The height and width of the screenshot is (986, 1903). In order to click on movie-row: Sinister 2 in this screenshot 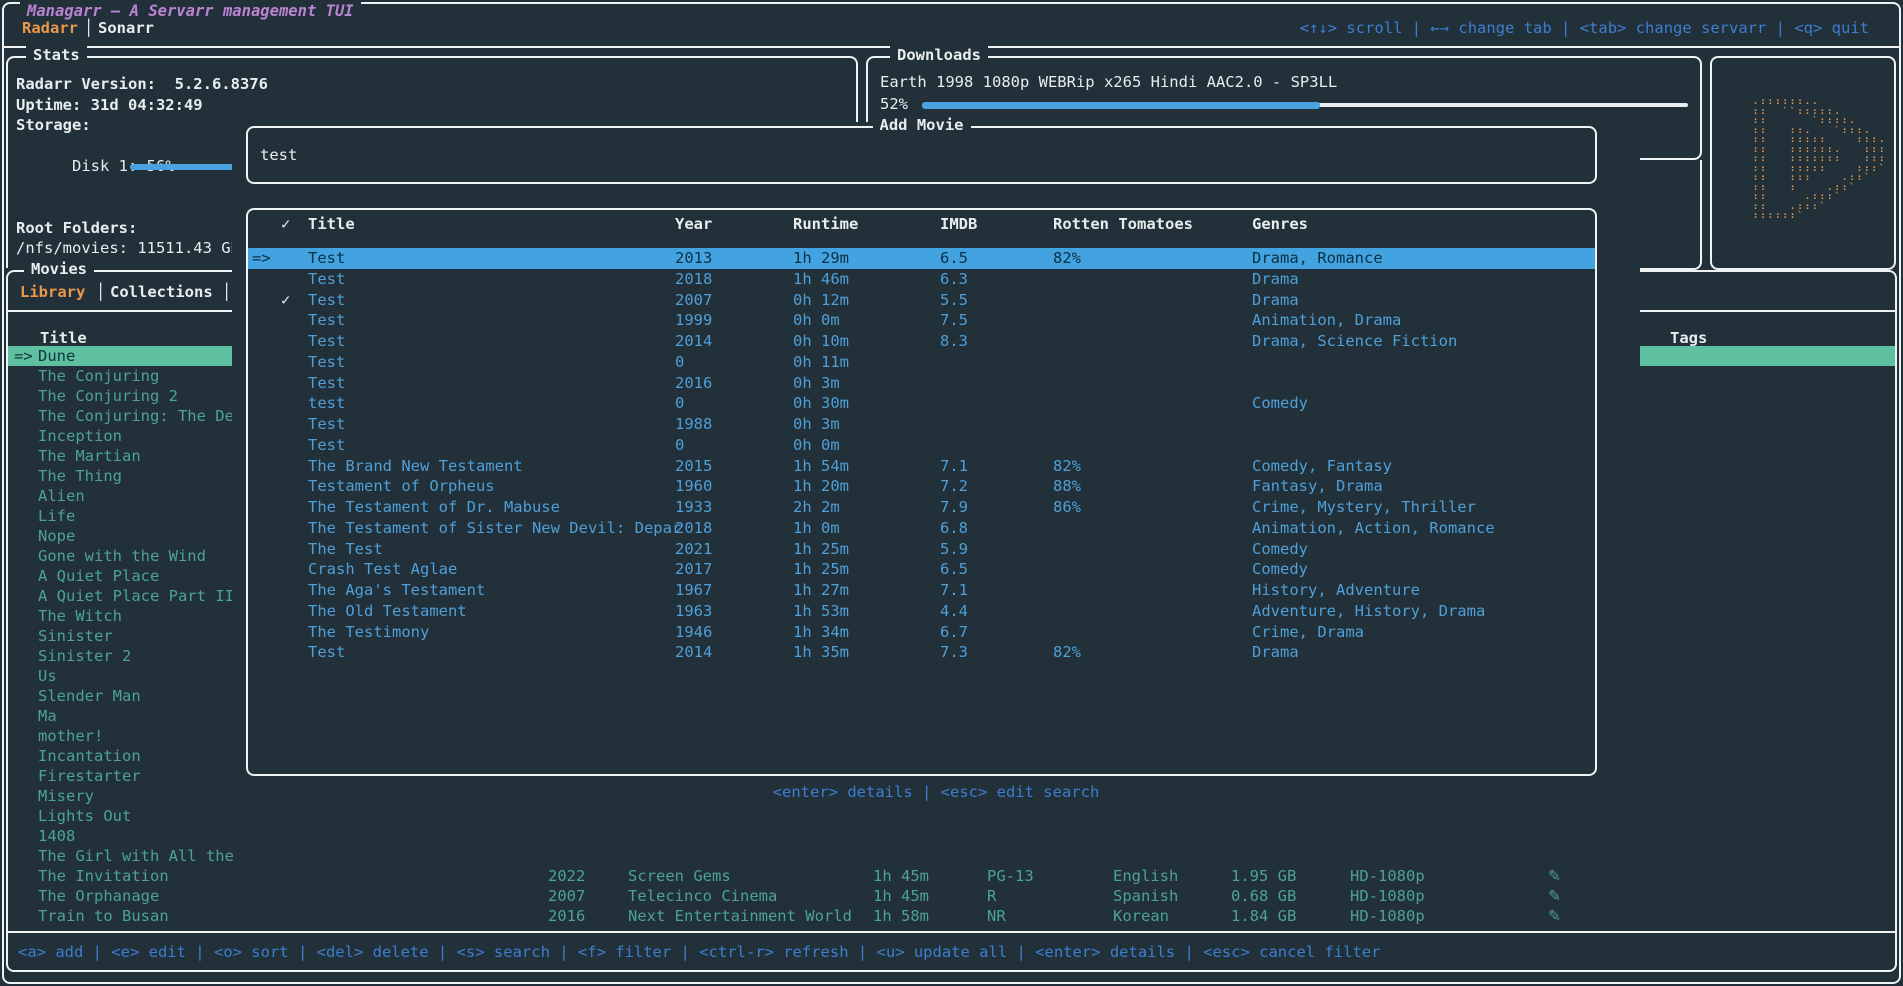, I will do `click(951, 656)`.